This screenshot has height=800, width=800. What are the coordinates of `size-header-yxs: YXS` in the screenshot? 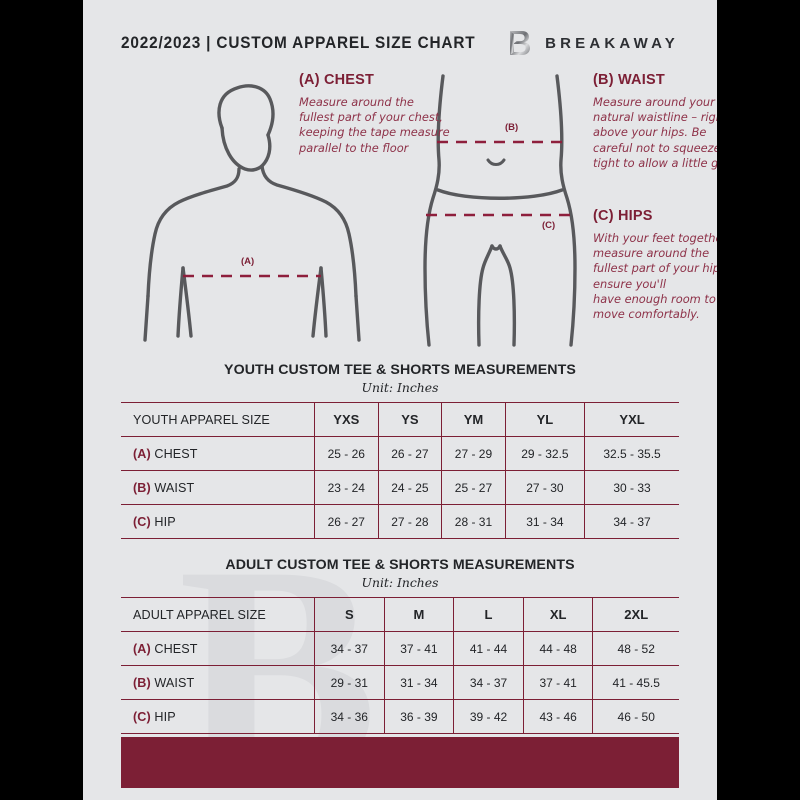 It's located at (346, 419).